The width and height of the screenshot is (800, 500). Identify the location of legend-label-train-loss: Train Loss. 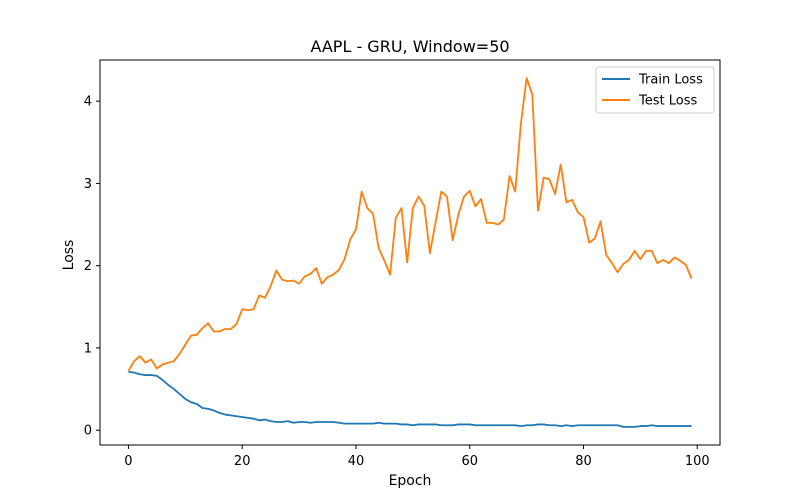
(670, 80).